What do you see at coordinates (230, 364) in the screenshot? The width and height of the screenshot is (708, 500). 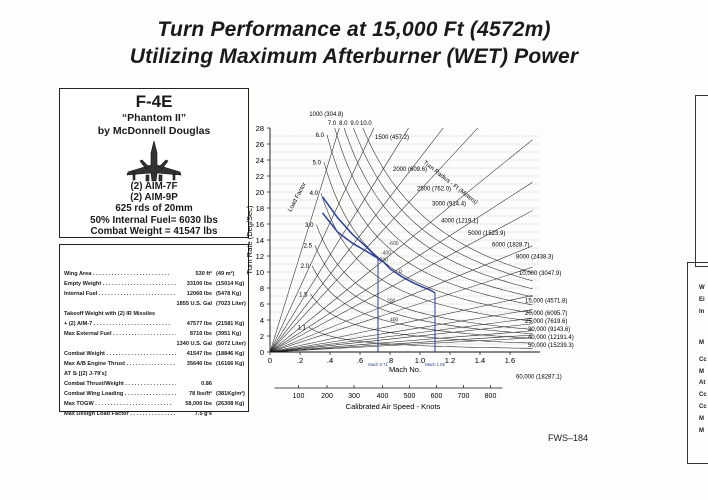 I see `spec-metric: (16166 Kg)` at bounding box center [230, 364].